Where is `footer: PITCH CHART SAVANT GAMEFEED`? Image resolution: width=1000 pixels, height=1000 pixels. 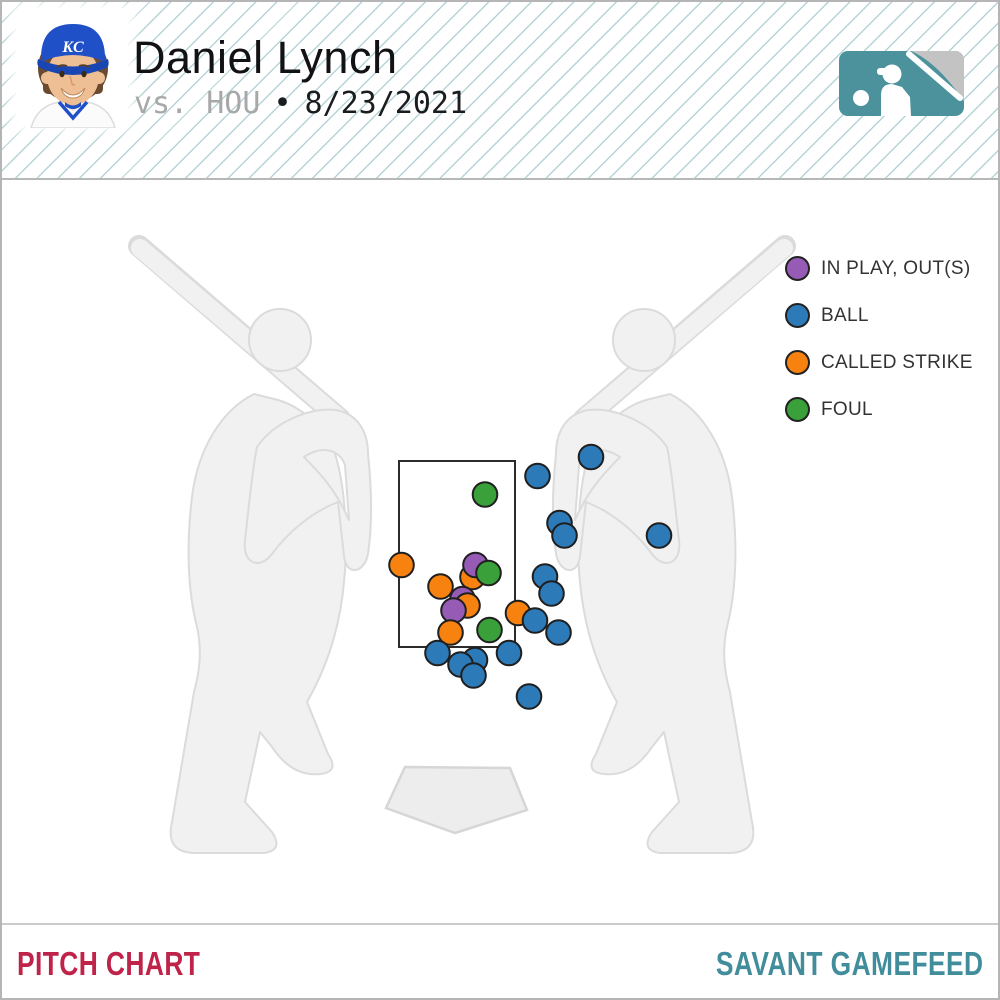
footer: PITCH CHART SAVANT GAMEFEED is located at coordinates (500, 960).